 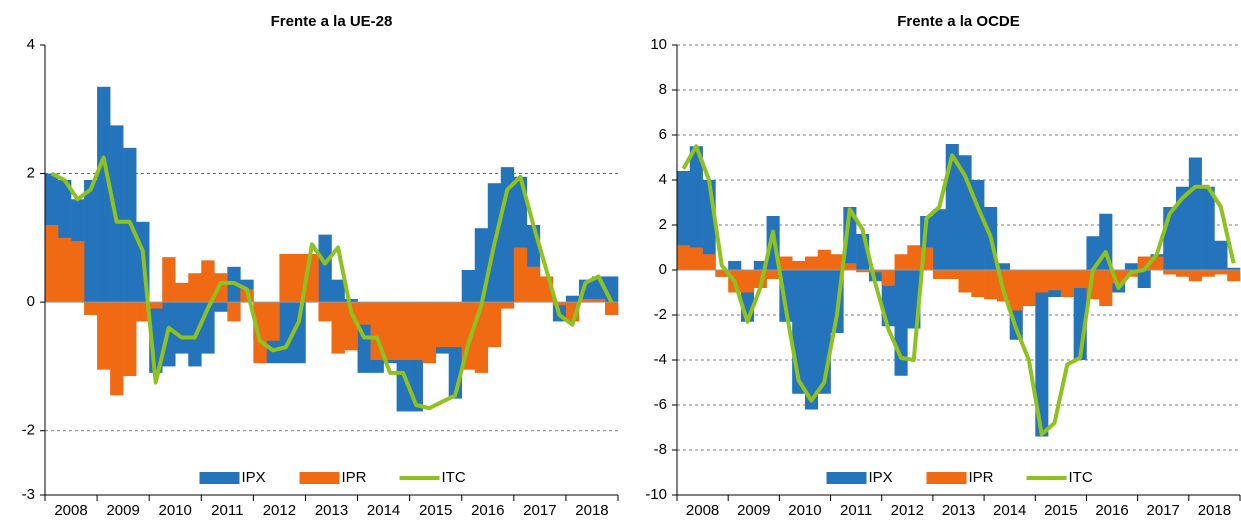 What do you see at coordinates (354, 477) in the screenshot?
I see `legend-label: IPR` at bounding box center [354, 477].